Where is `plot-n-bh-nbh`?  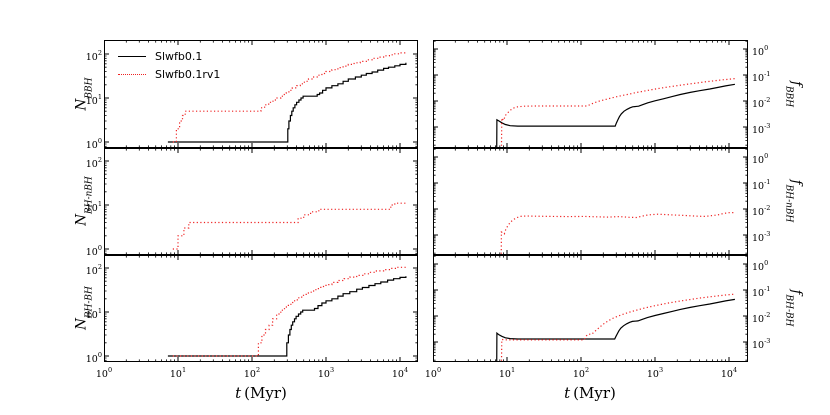
plot-n-bh-nbh is located at coordinates (261, 201).